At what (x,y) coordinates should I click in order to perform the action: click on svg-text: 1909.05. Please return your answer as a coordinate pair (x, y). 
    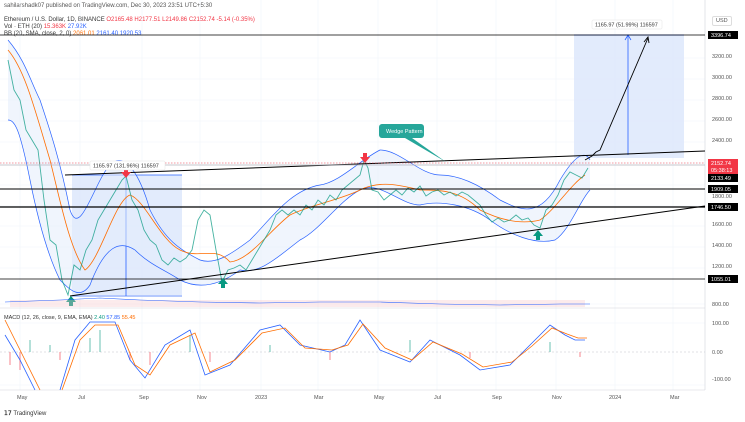
    Looking at the image, I should click on (721, 190).